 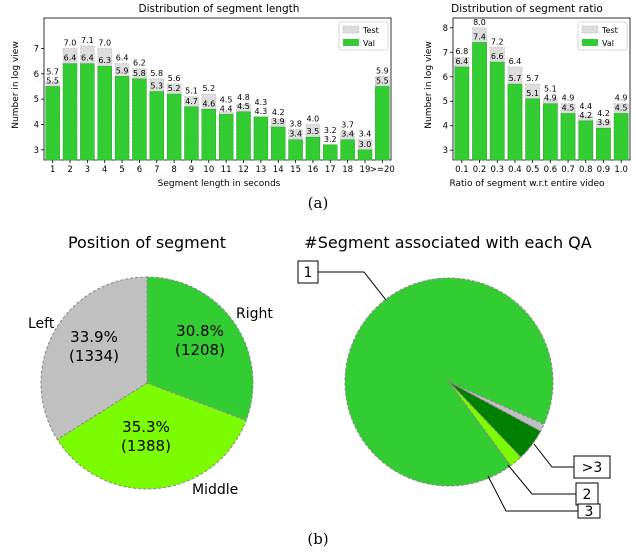 What do you see at coordinates (156, 86) in the screenshot?
I see `length-val-value-label: 5.3` at bounding box center [156, 86].